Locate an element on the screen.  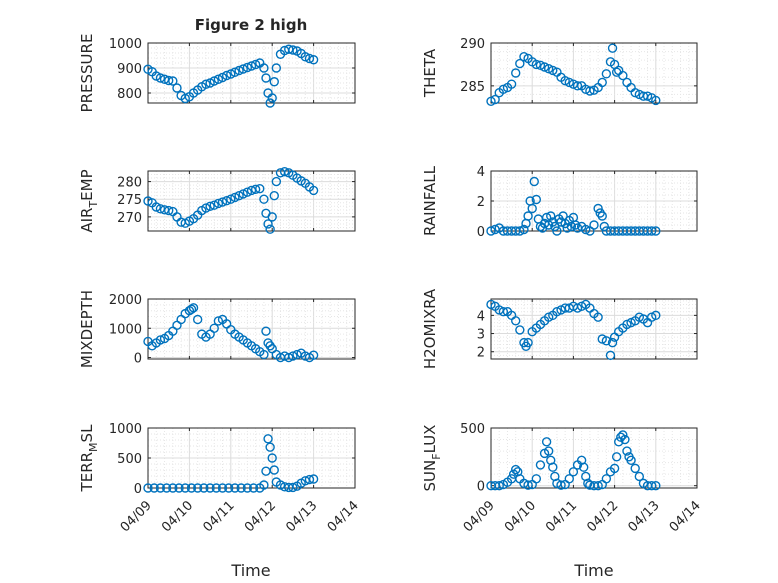
y-tick-label: 270 is located at coordinates (129, 218).